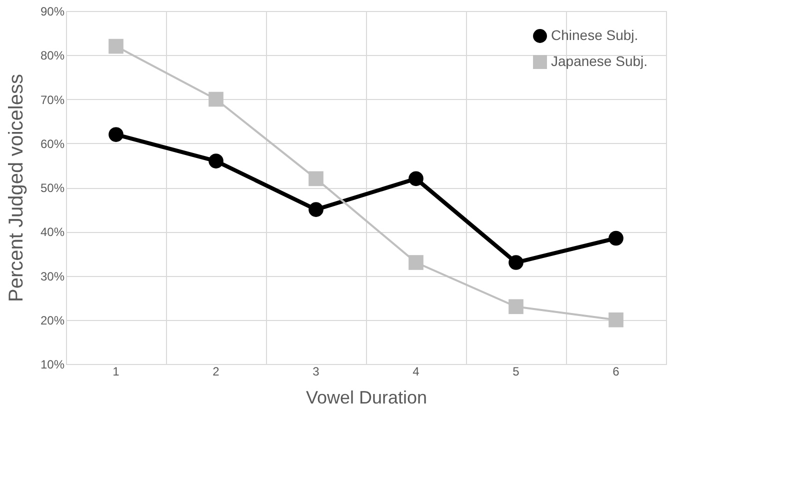  What do you see at coordinates (52, 143) in the screenshot?
I see `y-tick-label: 60%` at bounding box center [52, 143].